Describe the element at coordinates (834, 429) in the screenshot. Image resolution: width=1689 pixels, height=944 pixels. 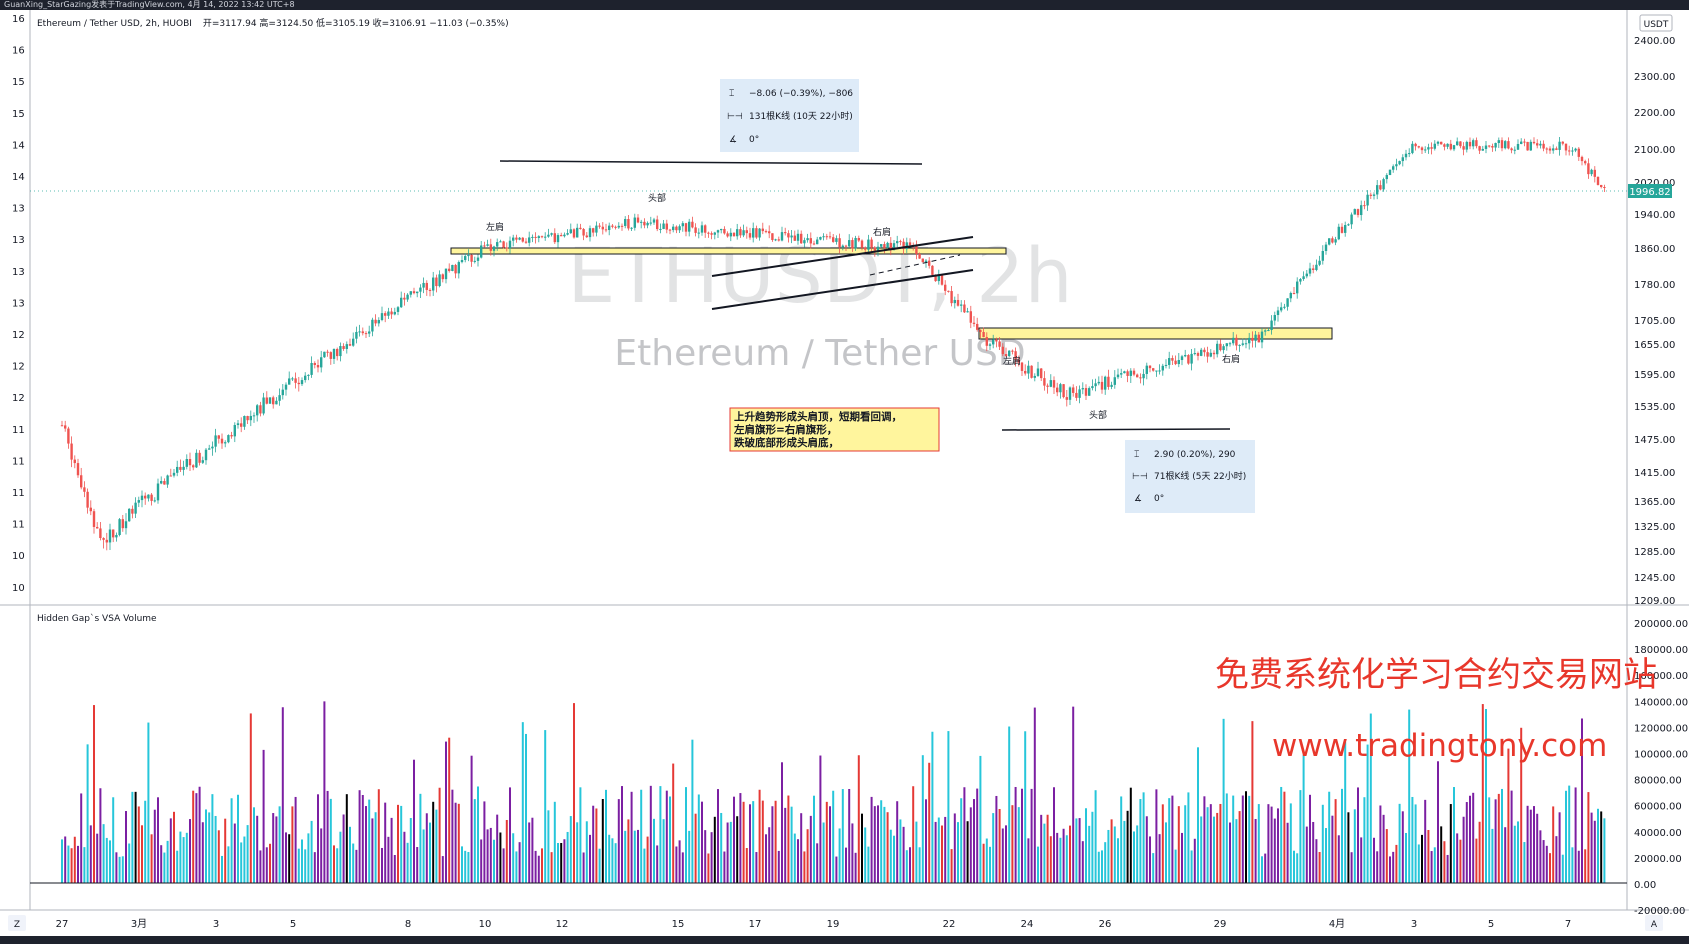
I see `analysis-note: 上升趋势形成头肩顶，短期看回调， 左肩旗形=右肩旗形， 跌破底部形成头肩底，` at that location.